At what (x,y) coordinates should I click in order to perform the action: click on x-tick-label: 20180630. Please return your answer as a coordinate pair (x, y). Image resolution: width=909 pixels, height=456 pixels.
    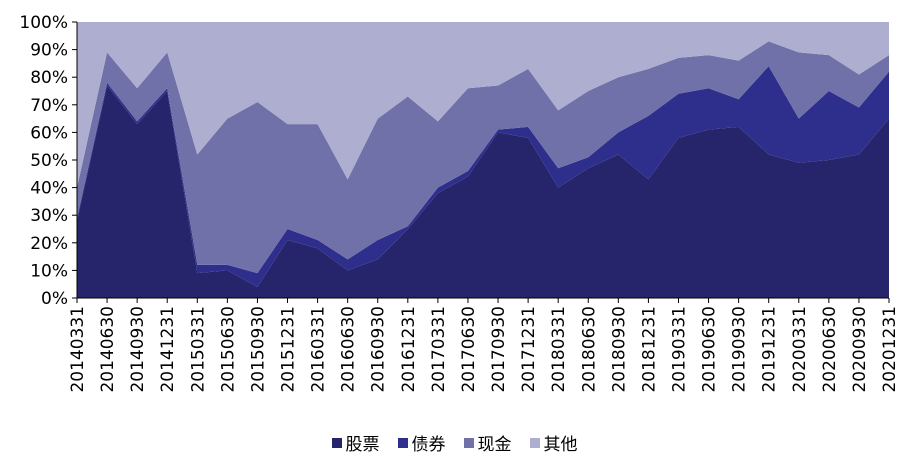
    Looking at the image, I should click on (589, 349).